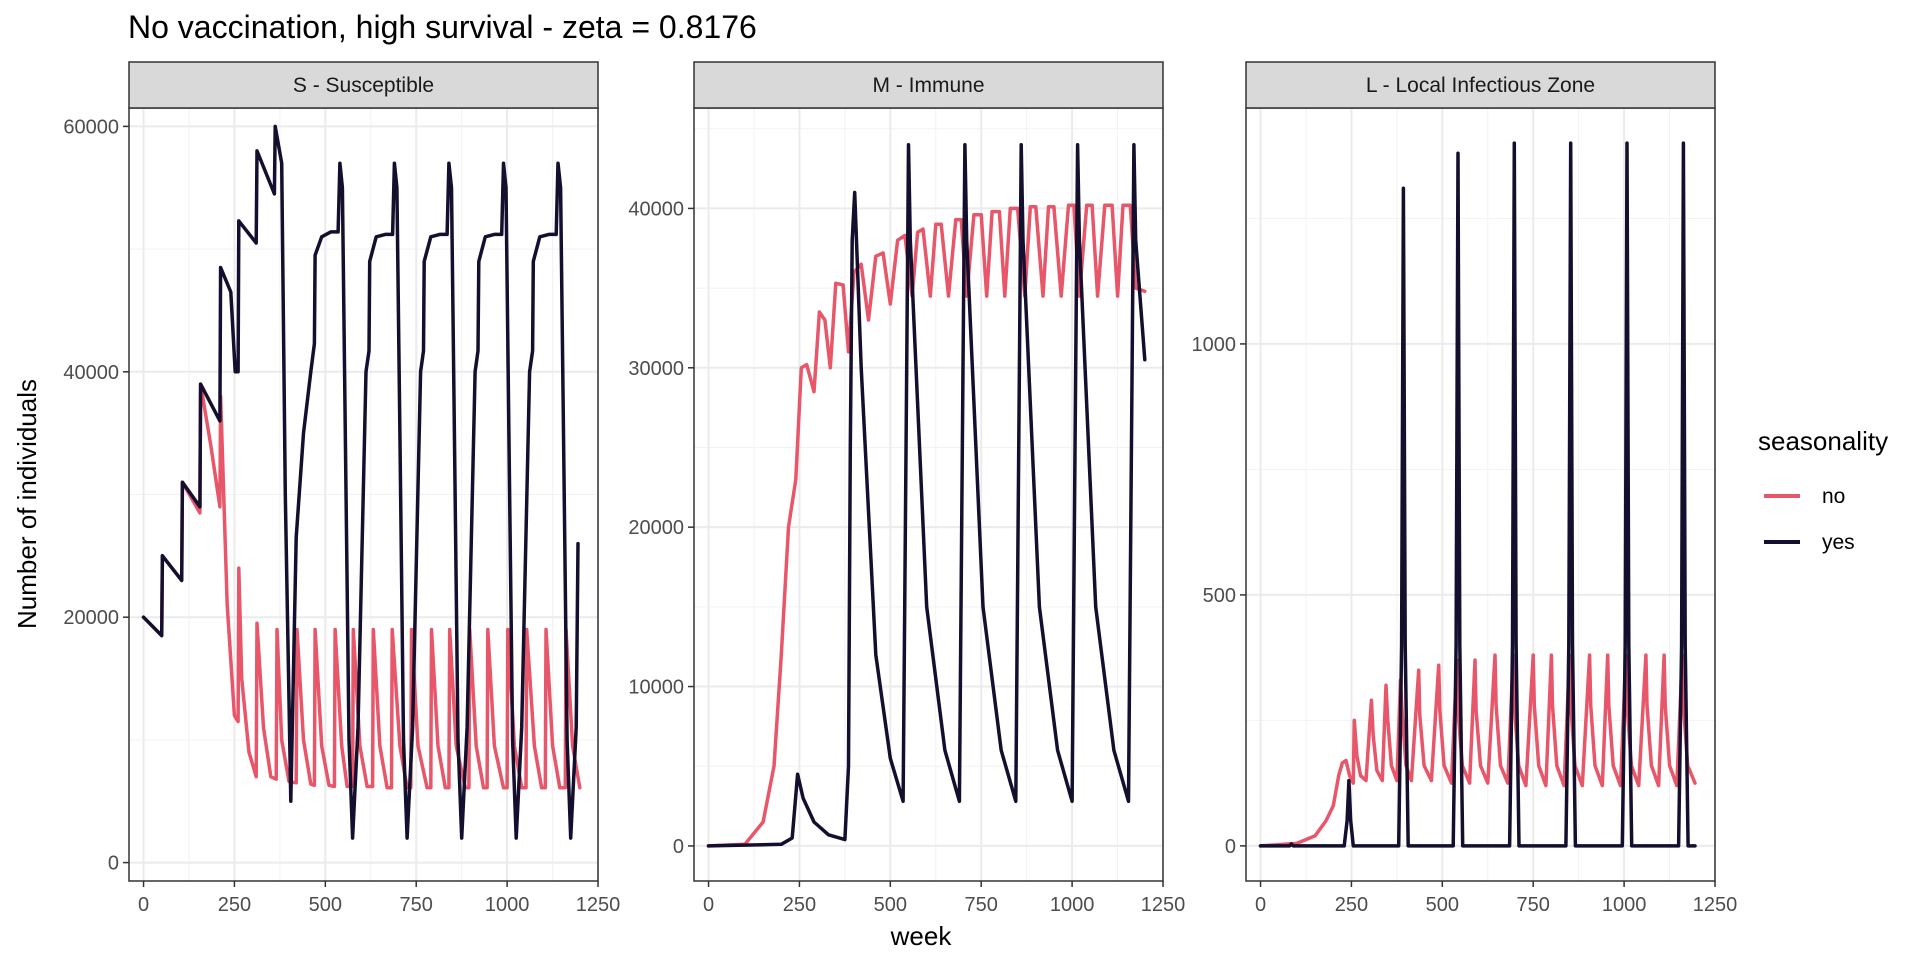 The height and width of the screenshot is (960, 1920). What do you see at coordinates (656, 688) in the screenshot?
I see `y-tick-label: 10000` at bounding box center [656, 688].